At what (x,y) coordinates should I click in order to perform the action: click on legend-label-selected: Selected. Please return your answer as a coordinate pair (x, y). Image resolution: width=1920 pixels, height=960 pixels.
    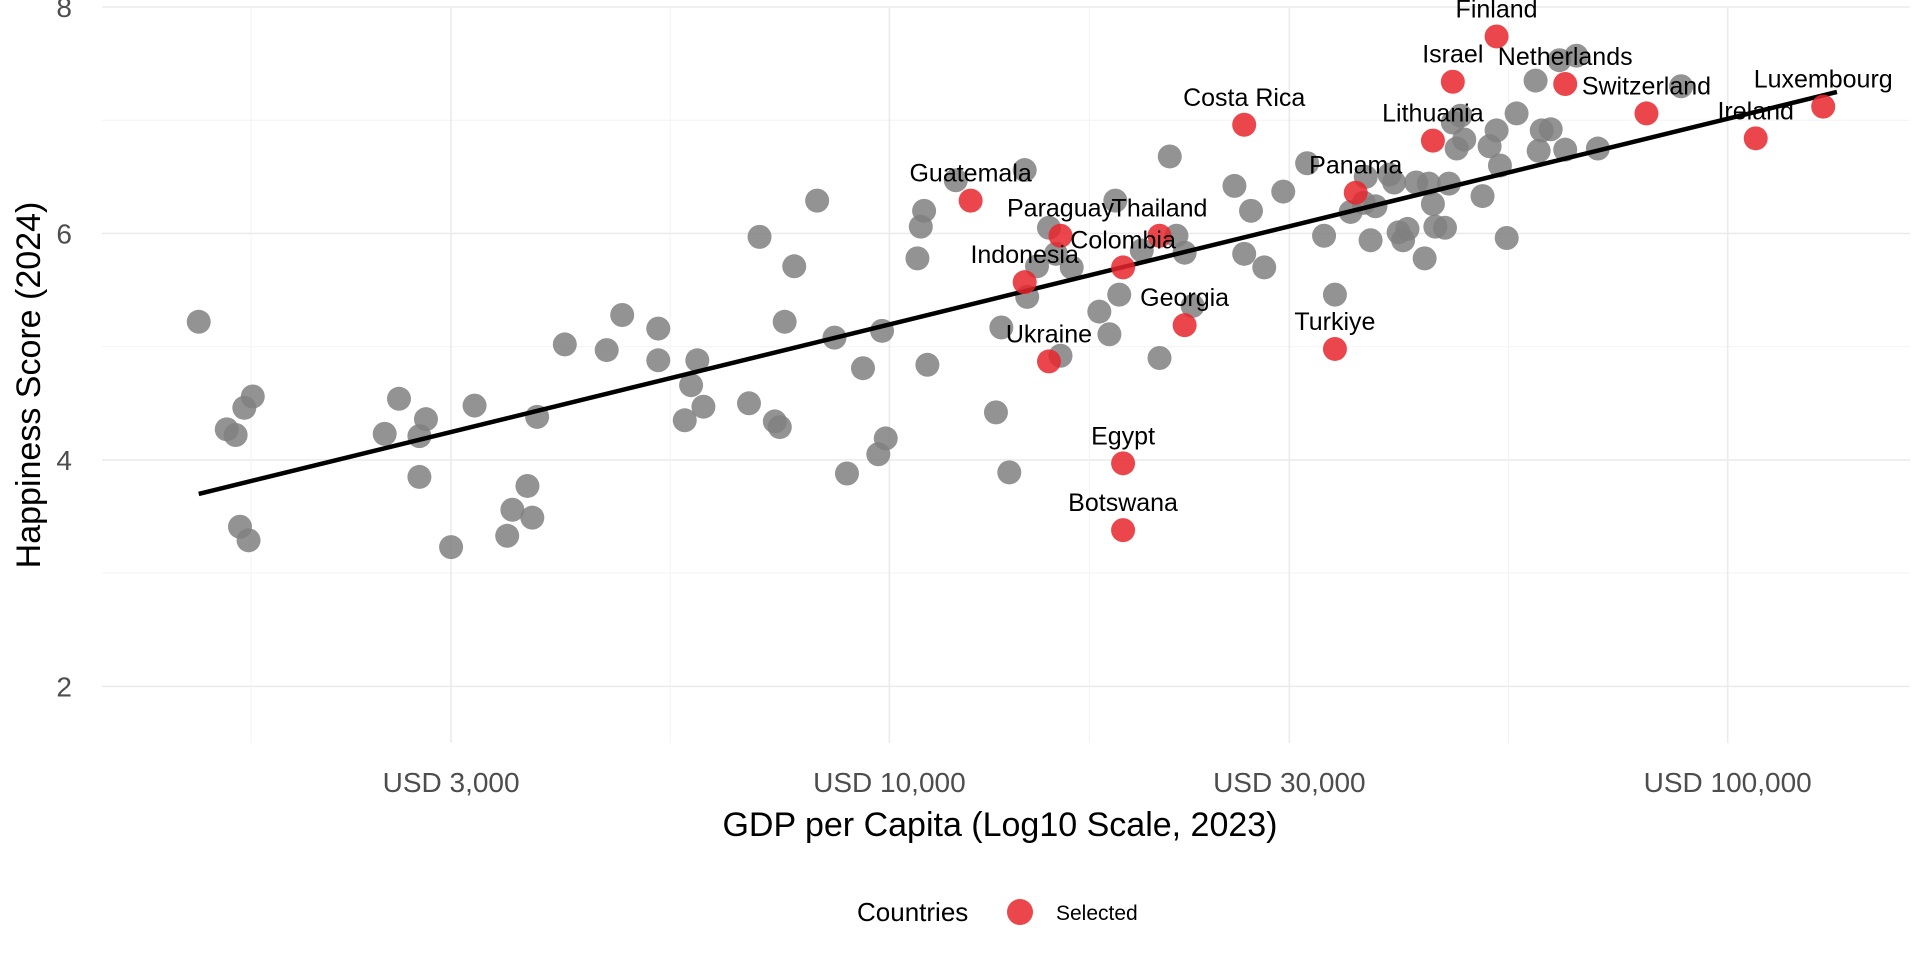
    Looking at the image, I should click on (1097, 913).